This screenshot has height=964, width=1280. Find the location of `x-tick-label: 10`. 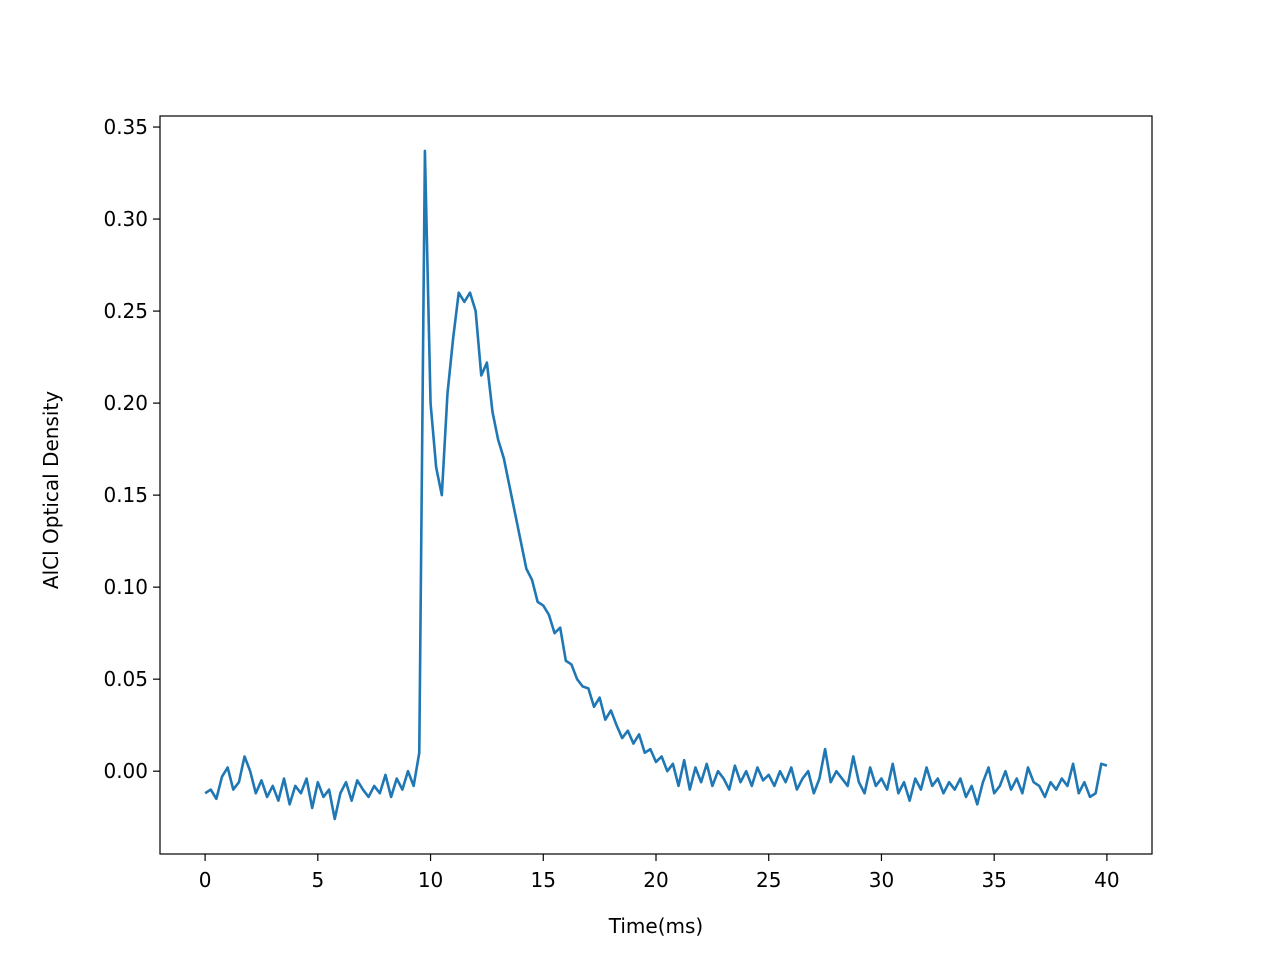

x-tick-label: 10 is located at coordinates (430, 880).